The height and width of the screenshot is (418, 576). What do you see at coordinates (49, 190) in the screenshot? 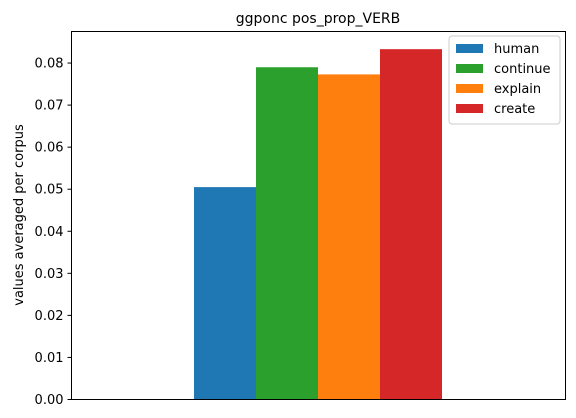
I see `y-tick-label: 0.05` at bounding box center [49, 190].